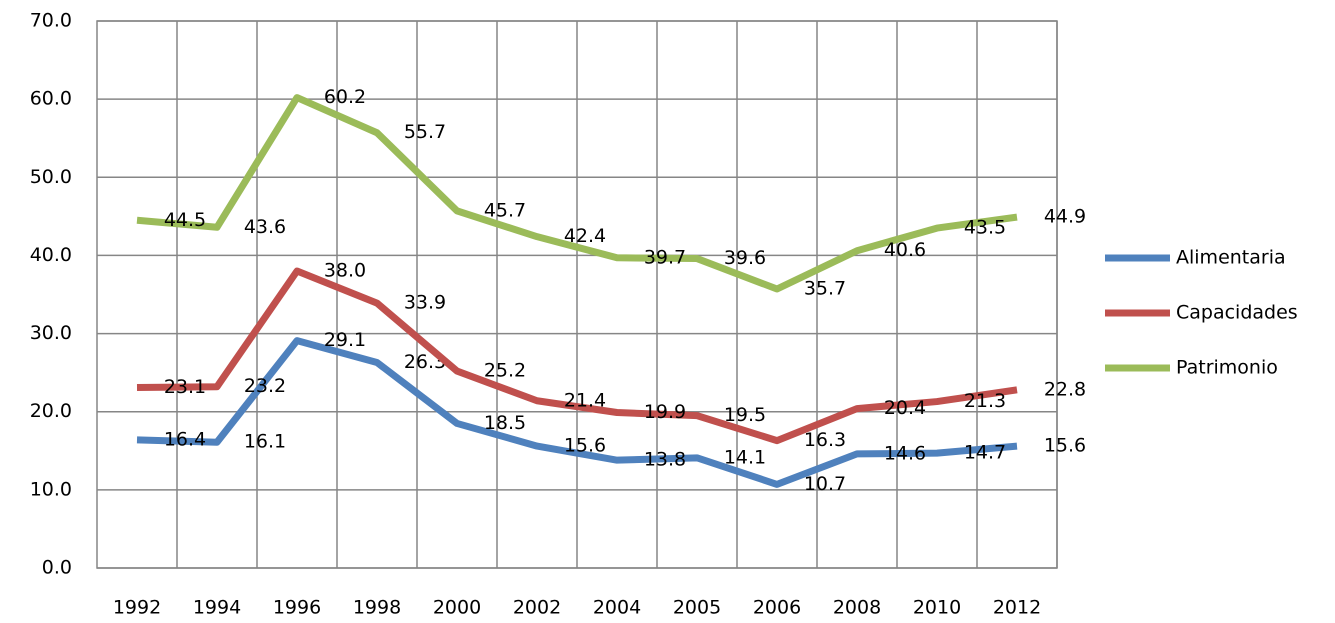  What do you see at coordinates (297, 608) in the screenshot?
I see `x-tick-label: 1996` at bounding box center [297, 608].